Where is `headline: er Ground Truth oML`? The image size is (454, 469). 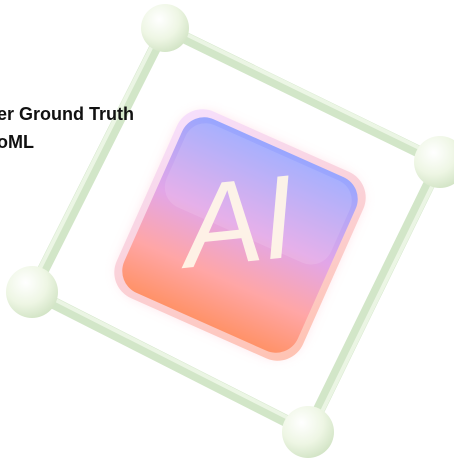 headline: er Ground Truth oML is located at coordinates (67, 128).